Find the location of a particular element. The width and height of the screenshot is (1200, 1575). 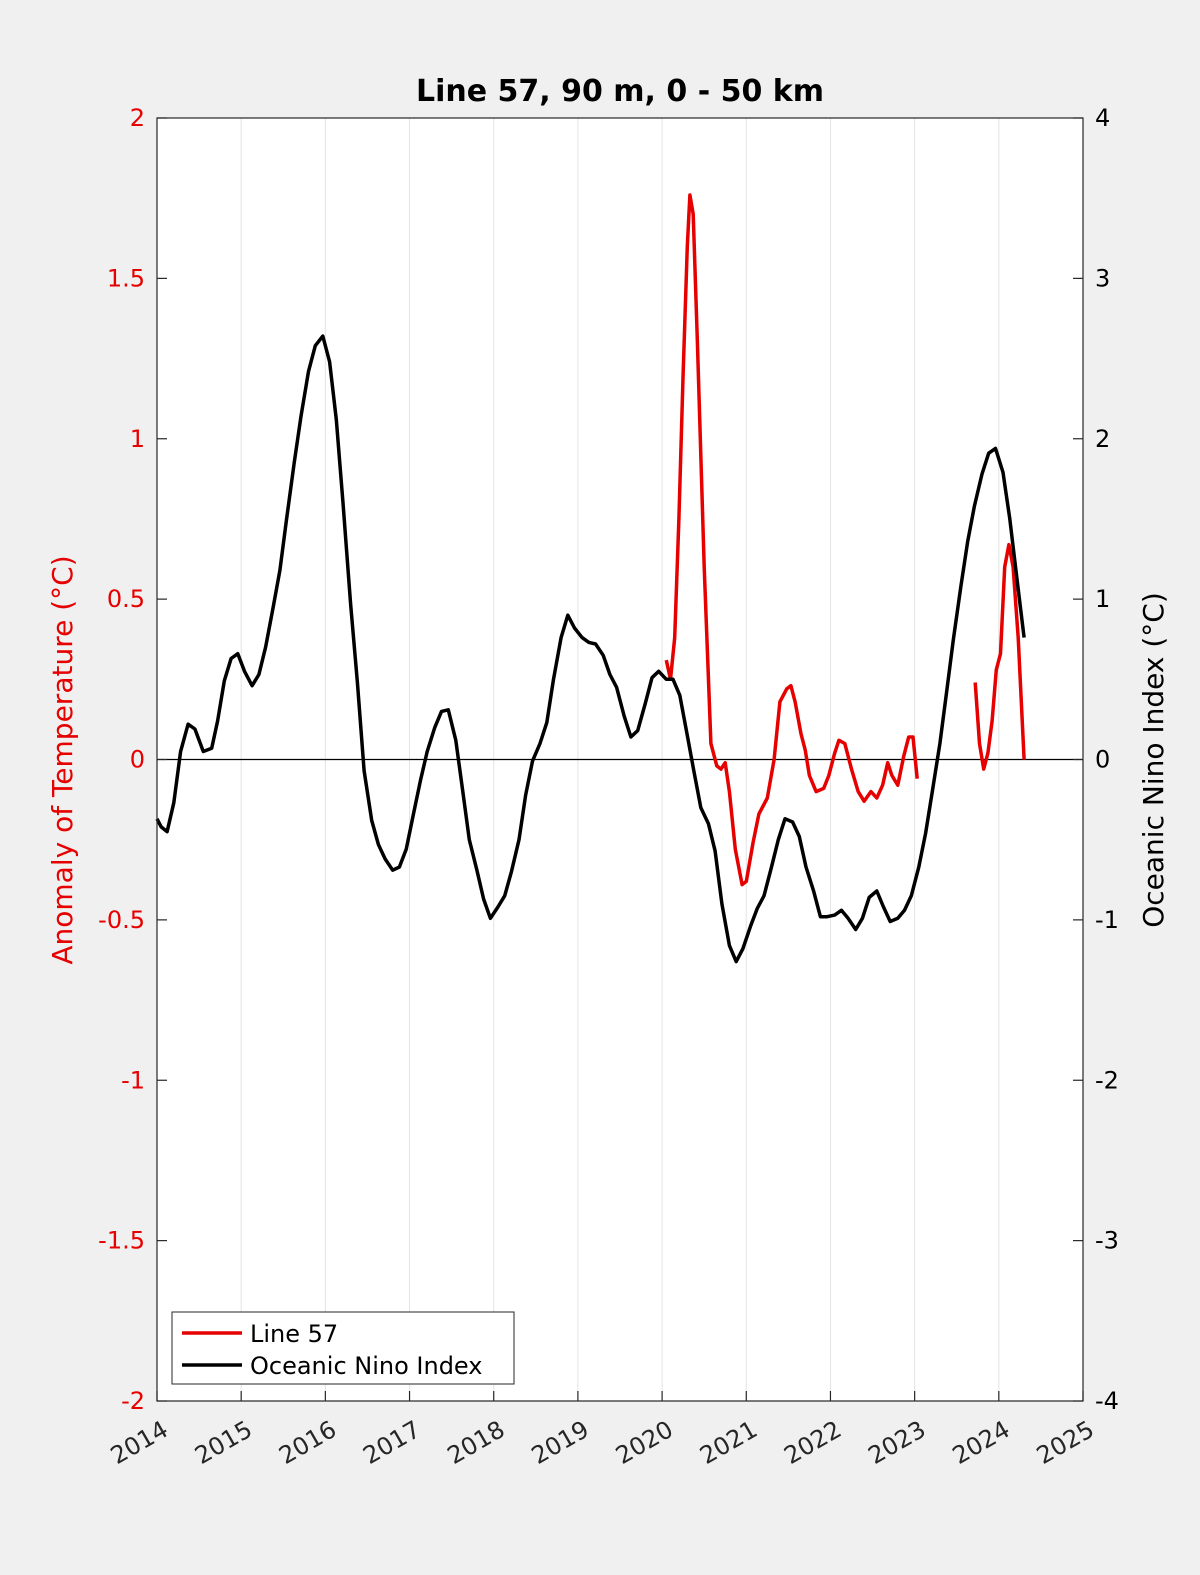

right-tick-label: -3 is located at coordinates (1107, 1241).